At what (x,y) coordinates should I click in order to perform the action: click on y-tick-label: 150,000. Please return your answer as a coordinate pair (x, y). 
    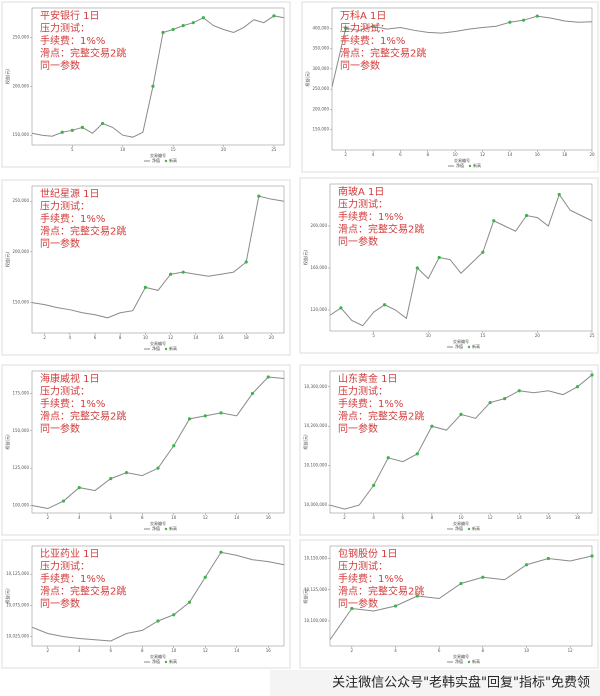
    Looking at the image, I should click on (20, 134).